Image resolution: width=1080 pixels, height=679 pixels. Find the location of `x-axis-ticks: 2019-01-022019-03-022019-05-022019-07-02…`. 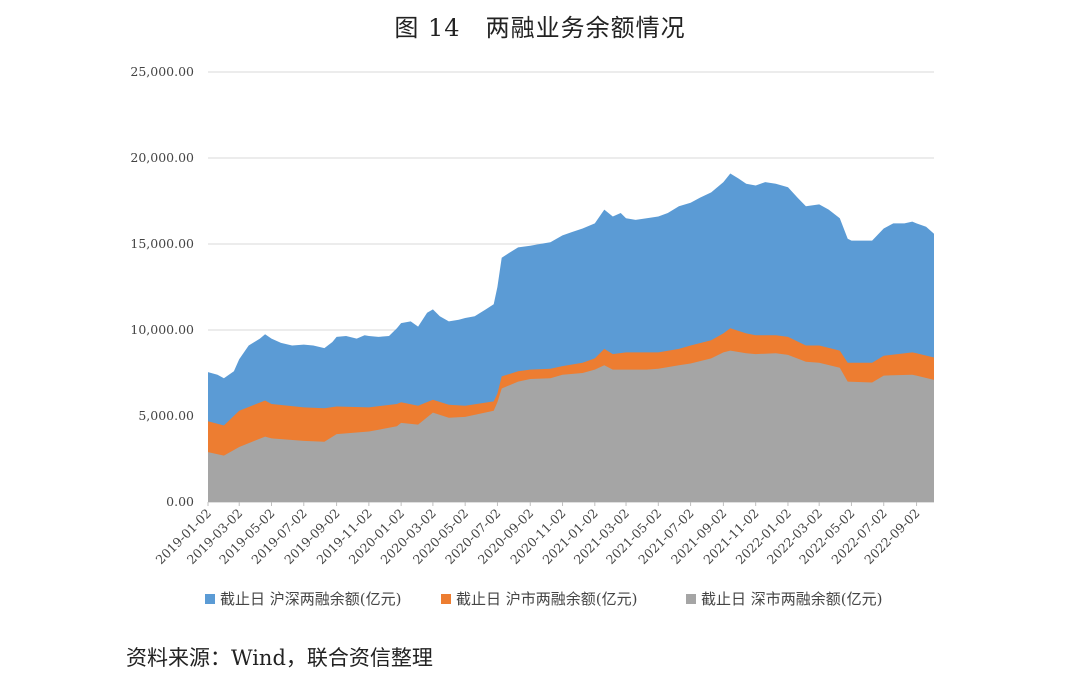

x-axis-ticks: 2019-01-022019-03-022019-05-022019-07-02… is located at coordinates (538, 534).